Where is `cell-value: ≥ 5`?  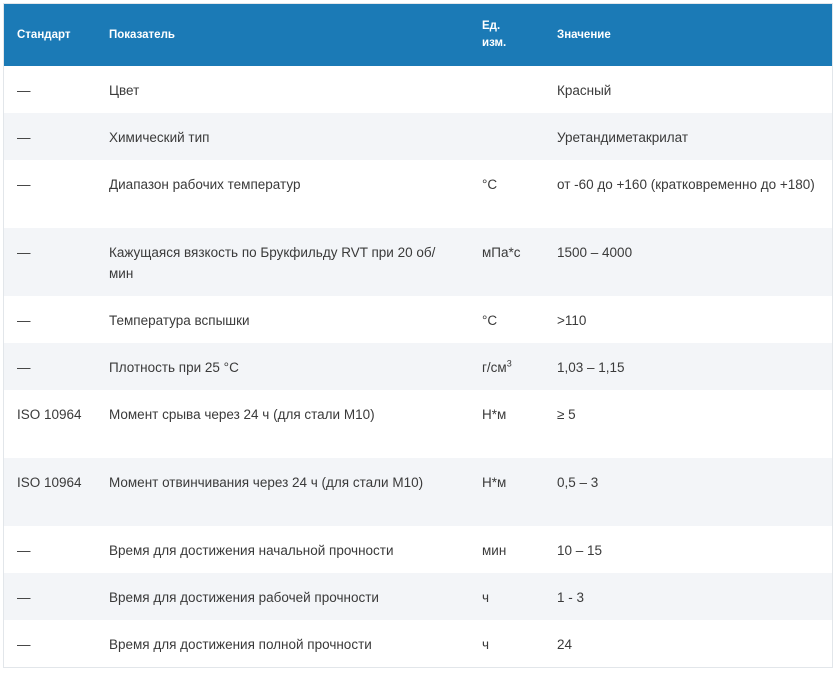 cell-value: ≥ 5 is located at coordinates (566, 414).